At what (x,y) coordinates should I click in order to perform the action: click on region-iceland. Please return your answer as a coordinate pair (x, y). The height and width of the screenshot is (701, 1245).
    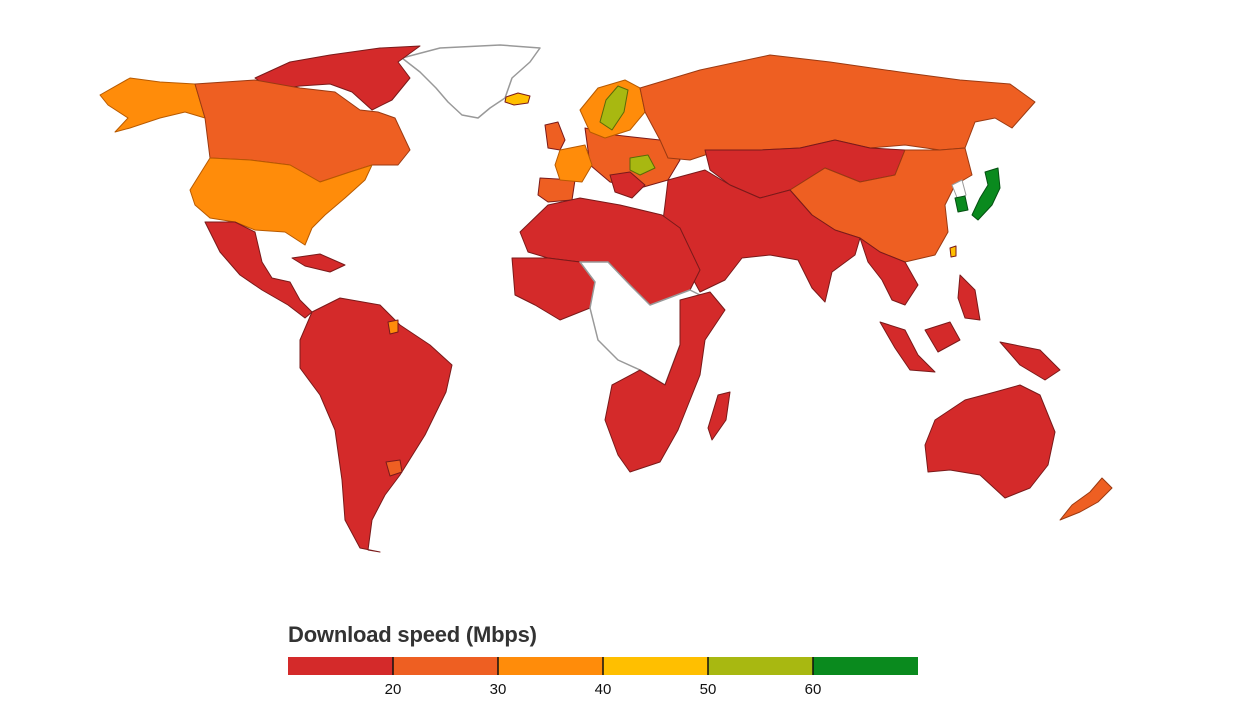
    Looking at the image, I should click on (517, 99).